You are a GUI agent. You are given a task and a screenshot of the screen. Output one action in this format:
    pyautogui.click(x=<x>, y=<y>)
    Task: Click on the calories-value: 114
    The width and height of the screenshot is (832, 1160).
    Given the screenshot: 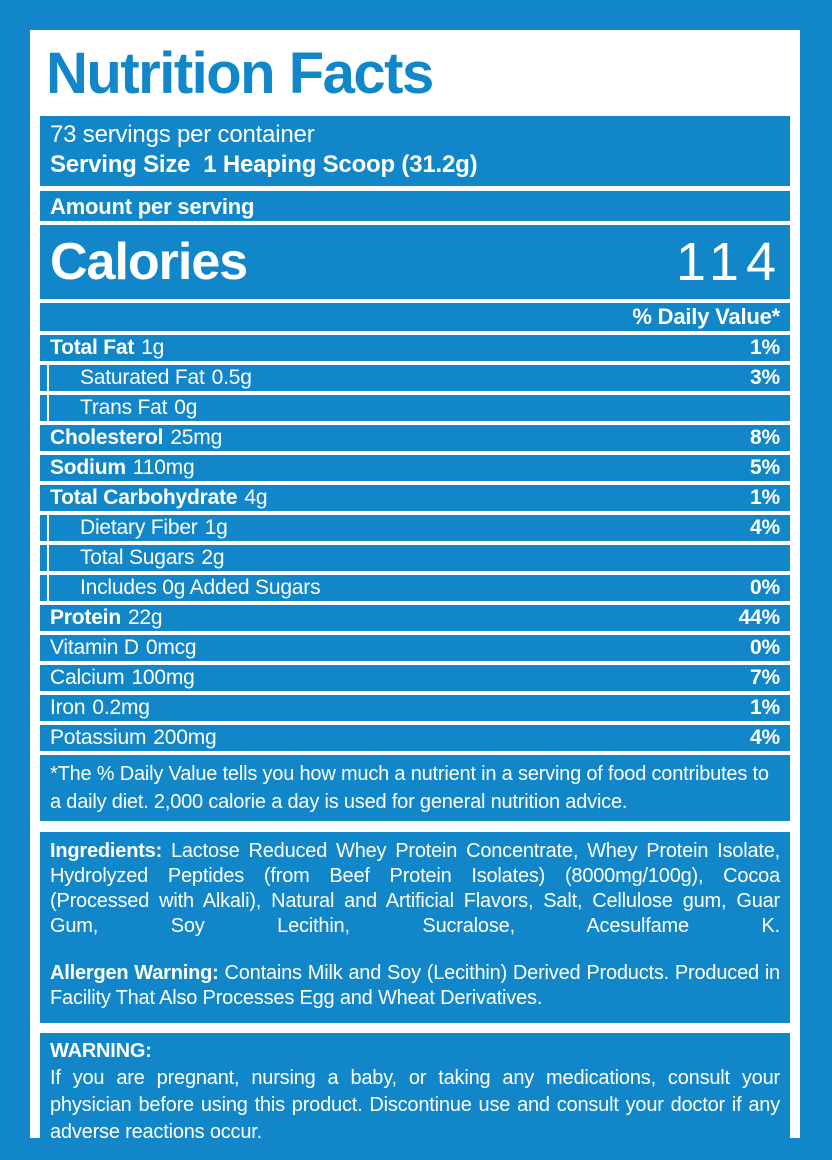 What is the action you would take?
    pyautogui.click(x=729, y=262)
    